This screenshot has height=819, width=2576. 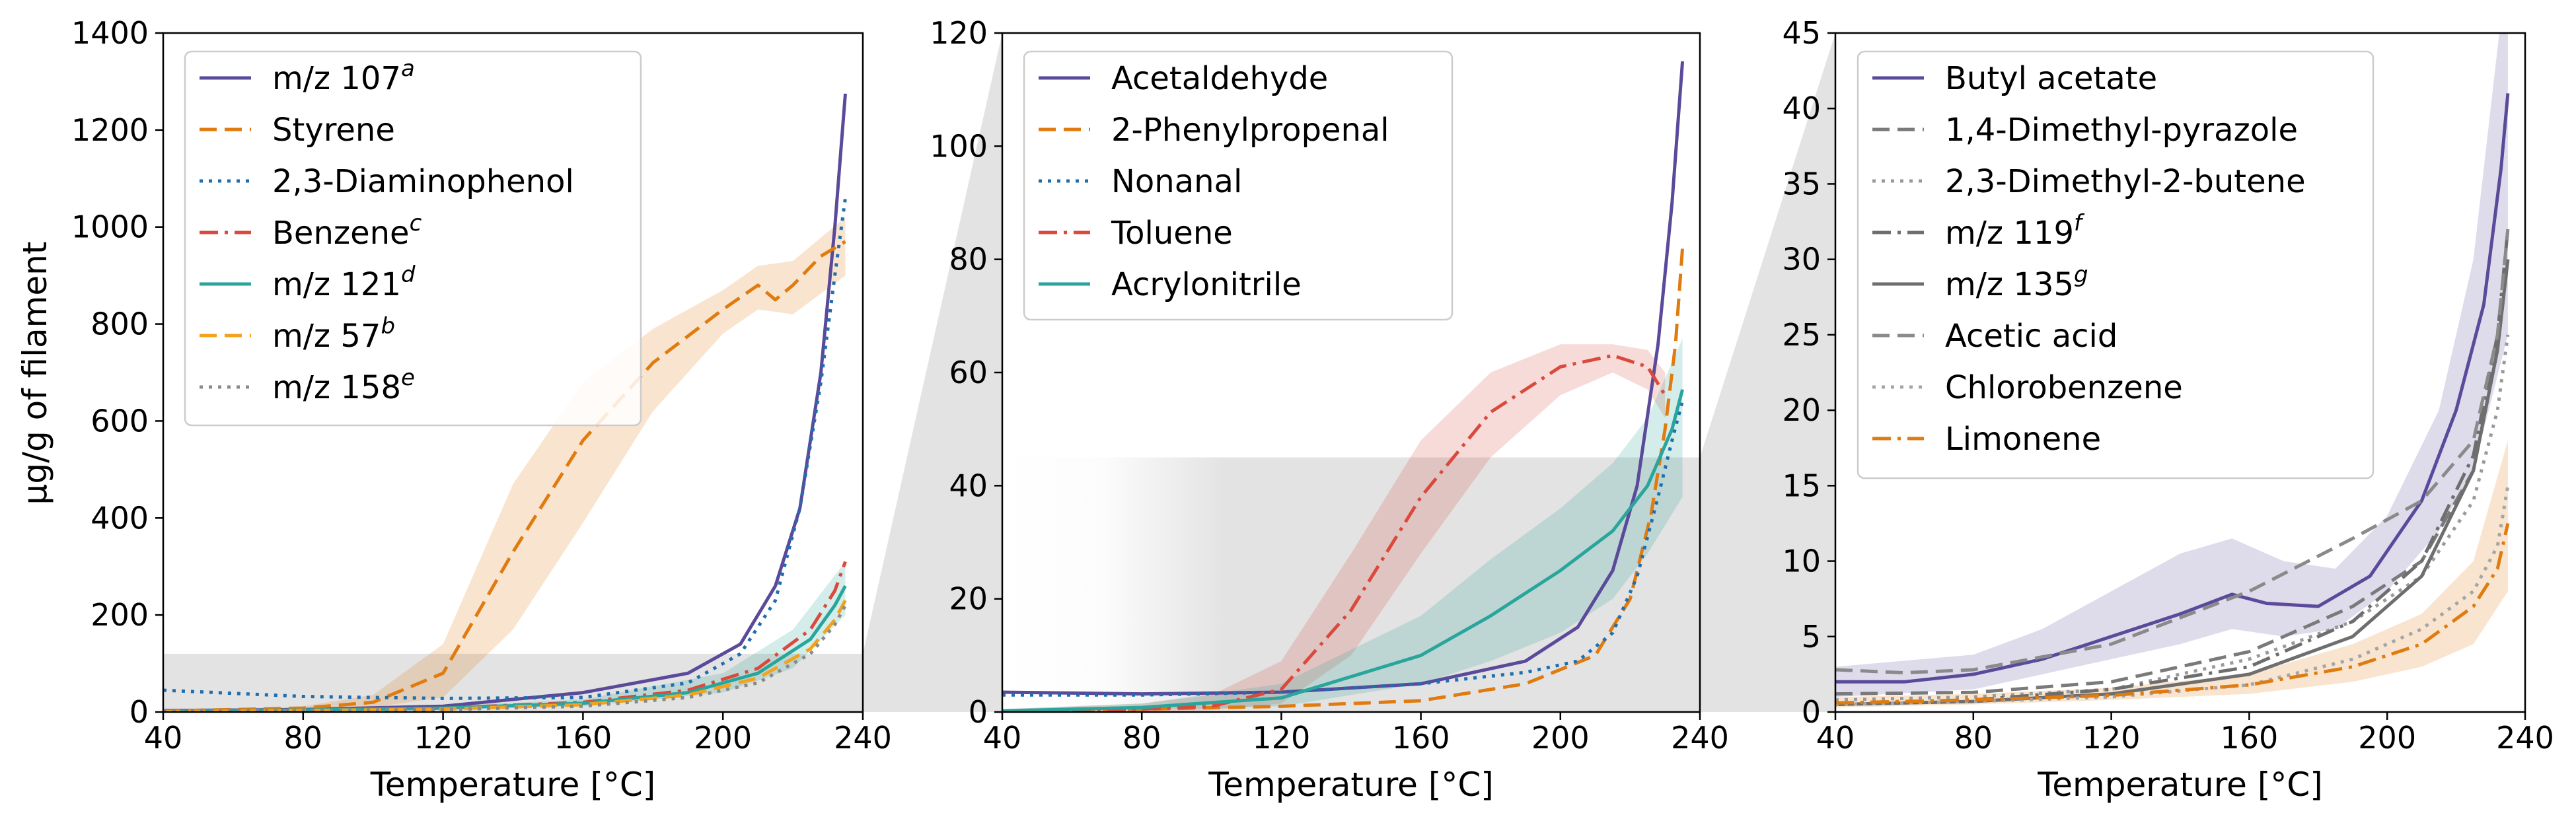 I want to click on y-tick-label: 5, so click(x=1811, y=637).